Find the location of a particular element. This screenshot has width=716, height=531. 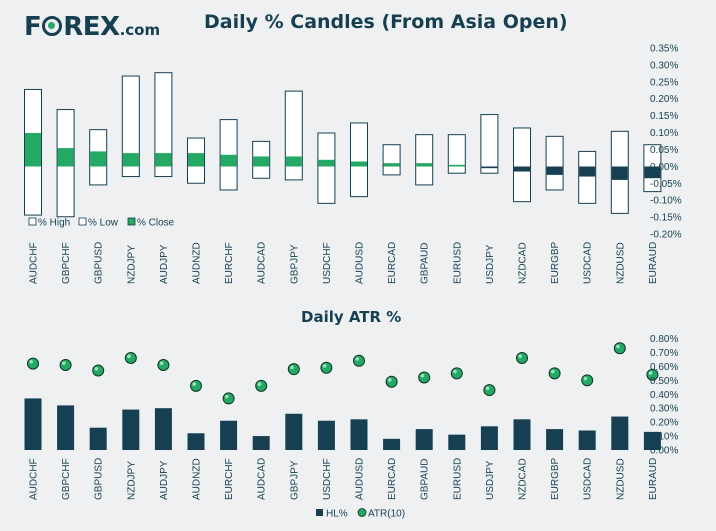

forex-logo: F REX.com is located at coordinates (92, 27).